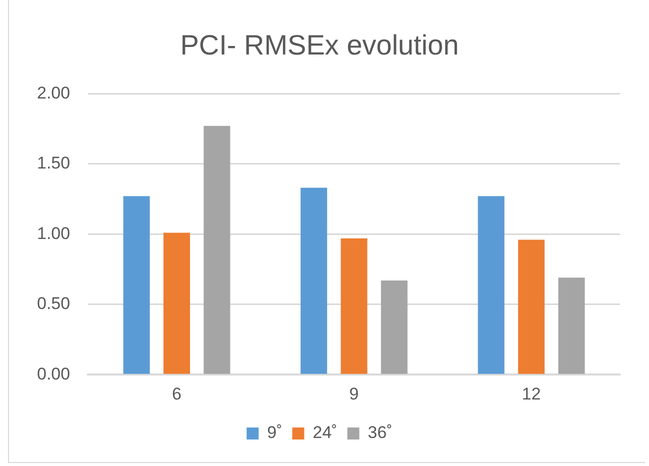  What do you see at coordinates (380, 432) in the screenshot?
I see `legend-label: 36˚` at bounding box center [380, 432].